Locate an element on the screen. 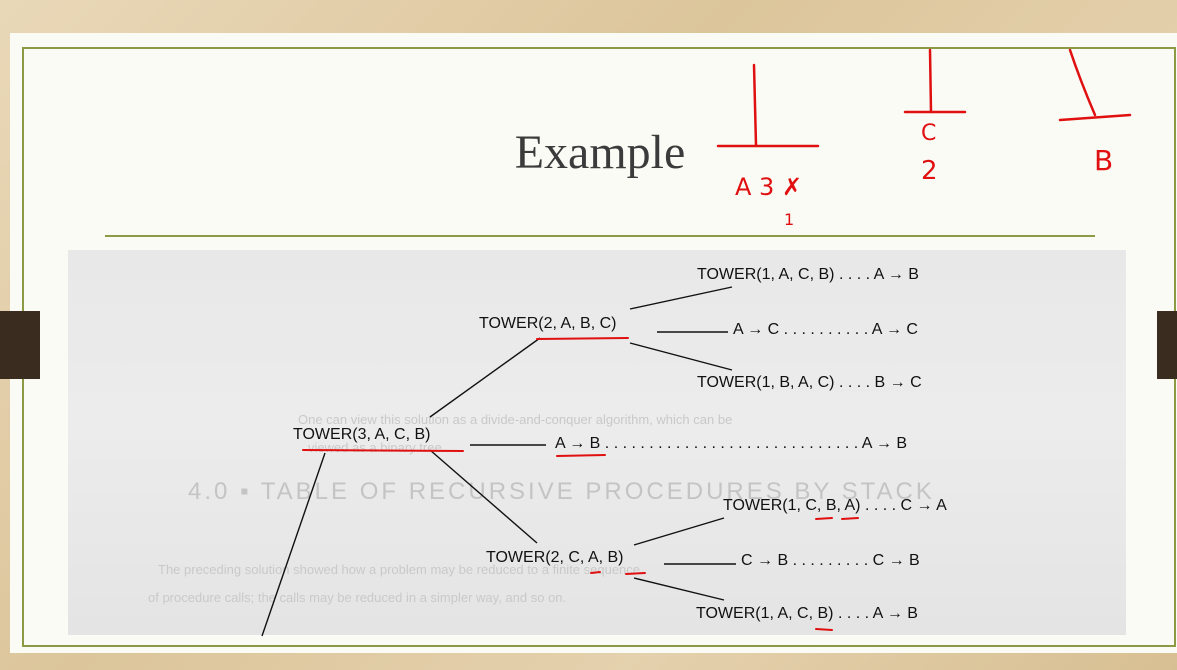 This screenshot has height=670, width=1177. peg-2-label-top: C is located at coordinates (928, 133).